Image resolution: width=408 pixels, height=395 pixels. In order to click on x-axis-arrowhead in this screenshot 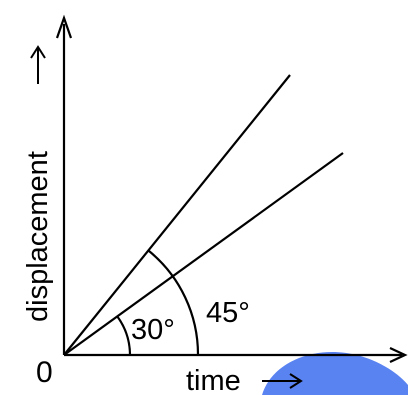, I will do `click(398, 355)`.